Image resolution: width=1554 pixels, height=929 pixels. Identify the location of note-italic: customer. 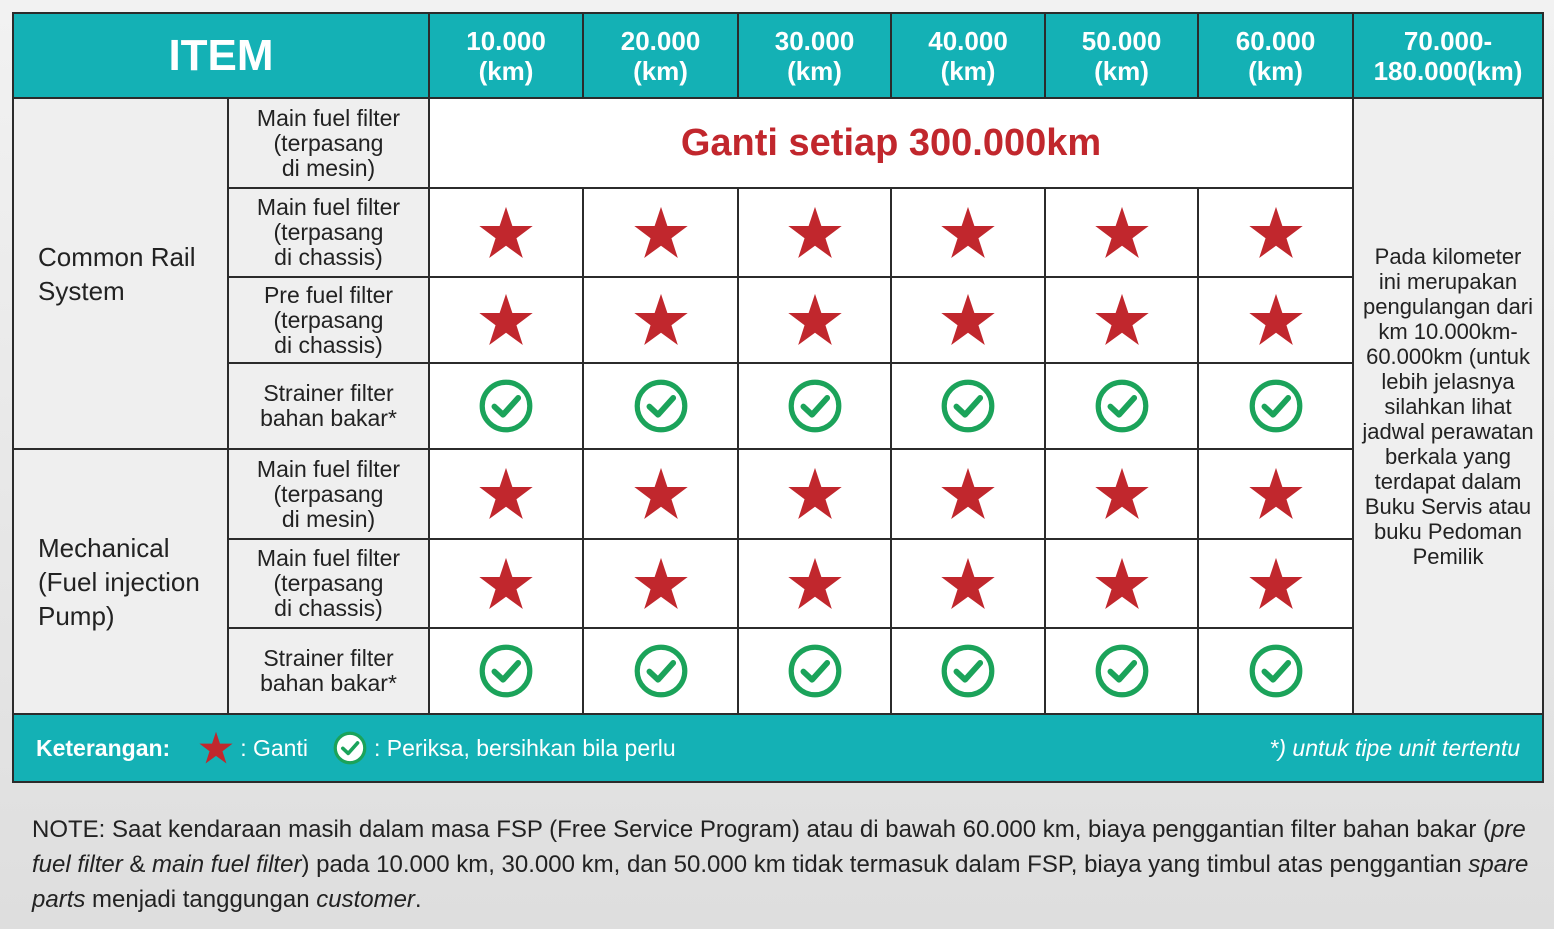
(365, 899).